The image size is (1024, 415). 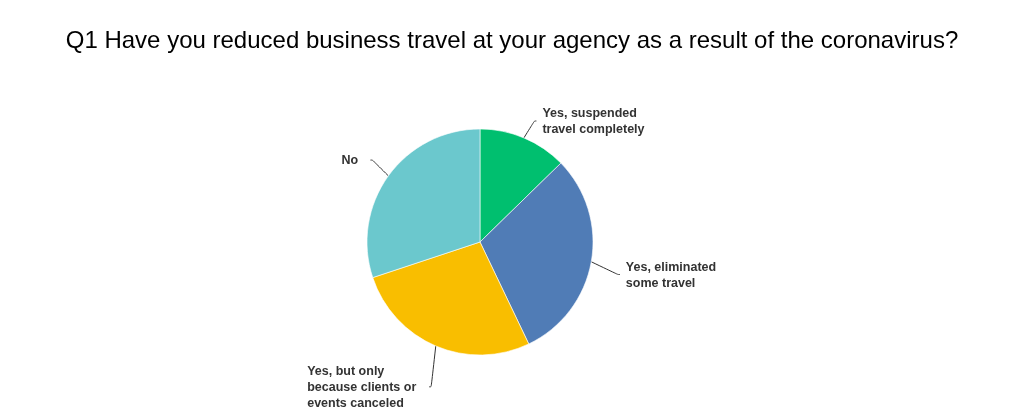 I want to click on slice-label: Yes, but only because clients or events canceled, so click(x=363, y=386).